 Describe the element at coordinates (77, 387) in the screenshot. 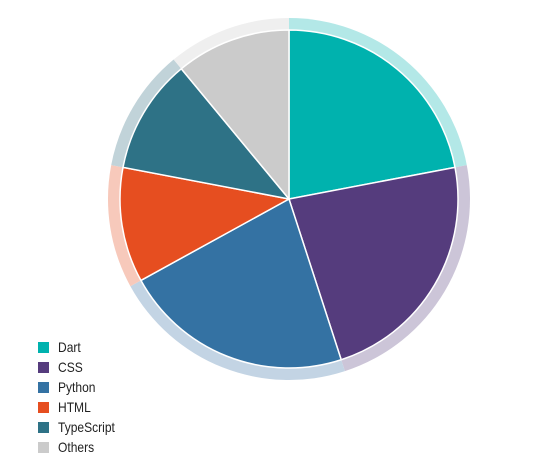

I see `legend-label: Python` at that location.